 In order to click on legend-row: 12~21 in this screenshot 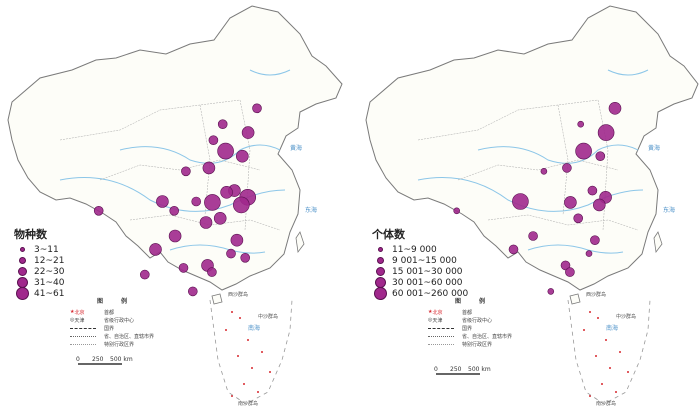, I will do `click(39, 260)`.